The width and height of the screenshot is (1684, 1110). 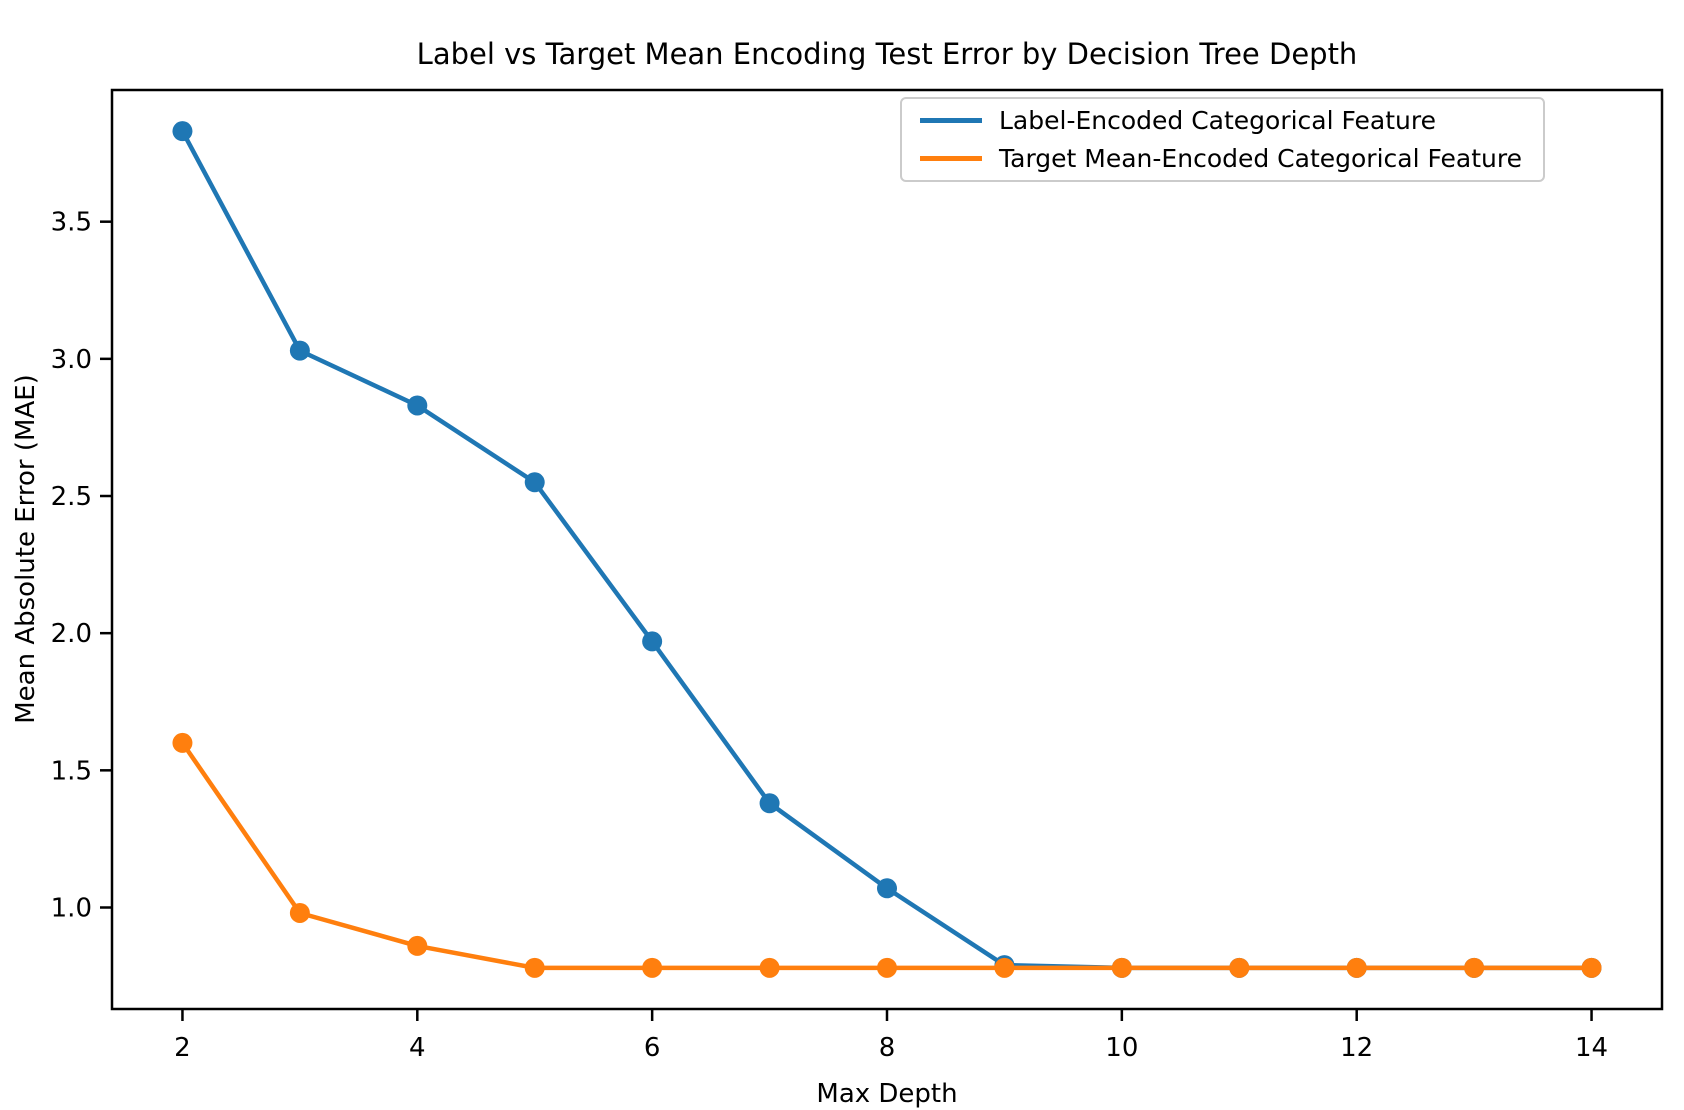 I want to click on legend-line-swatch-orange, so click(x=951, y=159).